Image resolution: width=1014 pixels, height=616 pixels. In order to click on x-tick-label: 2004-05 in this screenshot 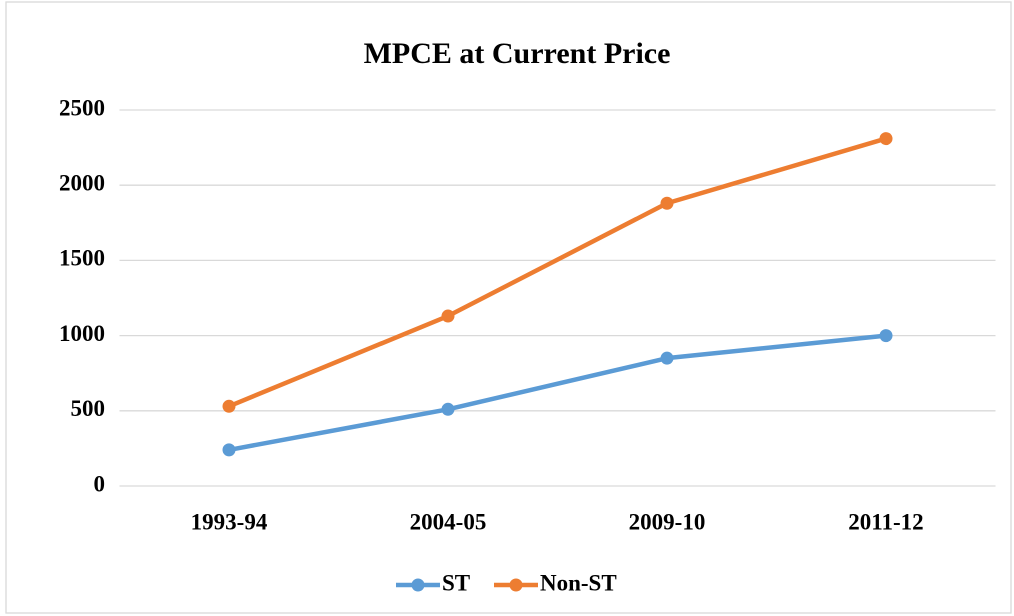, I will do `click(448, 521)`.